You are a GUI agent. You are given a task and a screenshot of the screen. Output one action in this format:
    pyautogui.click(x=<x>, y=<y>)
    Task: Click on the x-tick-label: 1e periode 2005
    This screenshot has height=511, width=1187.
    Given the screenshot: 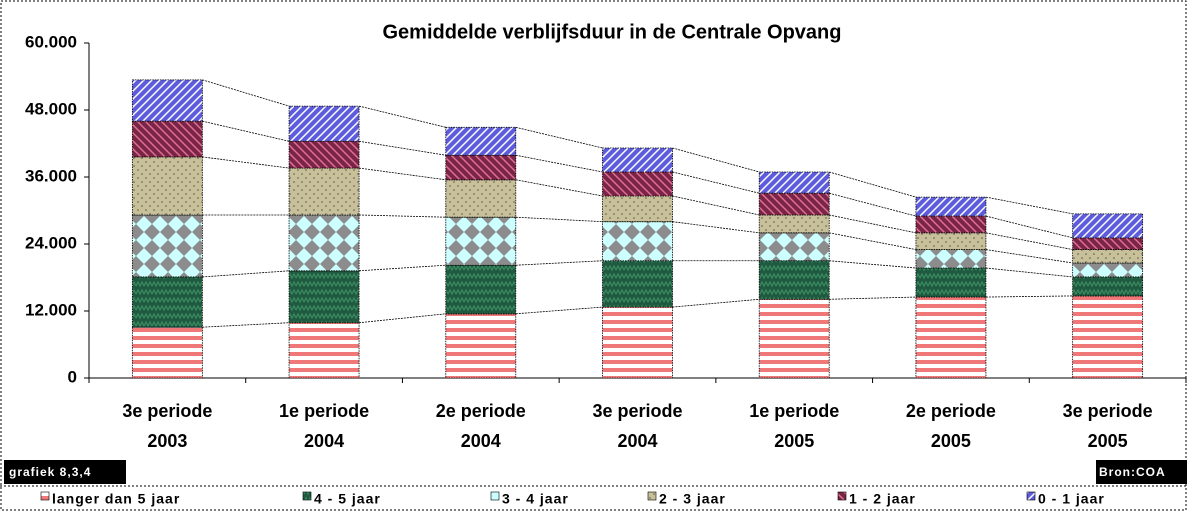 What is the action you would take?
    pyautogui.click(x=794, y=426)
    